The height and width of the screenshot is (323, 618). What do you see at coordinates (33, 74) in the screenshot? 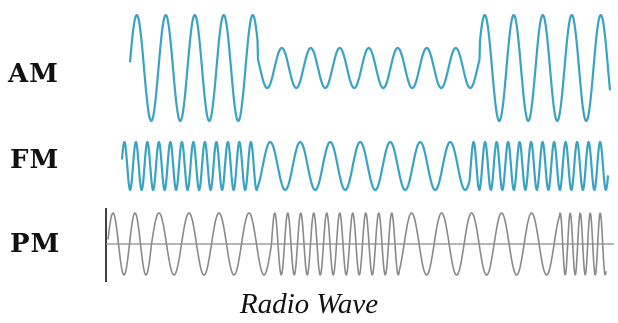
I see `am-label: AM` at bounding box center [33, 74].